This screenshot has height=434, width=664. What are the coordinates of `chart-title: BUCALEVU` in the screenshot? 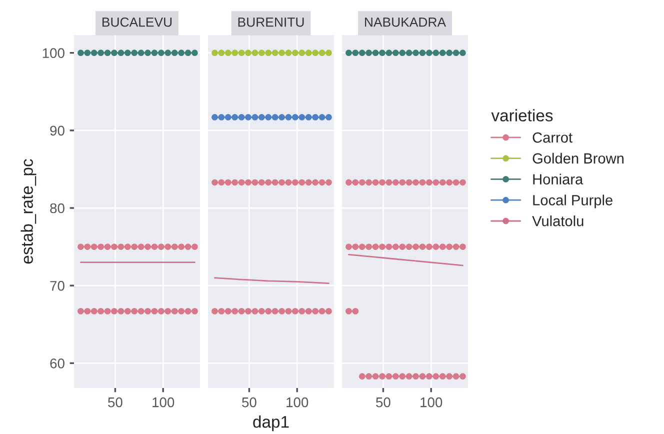 It's located at (137, 22).